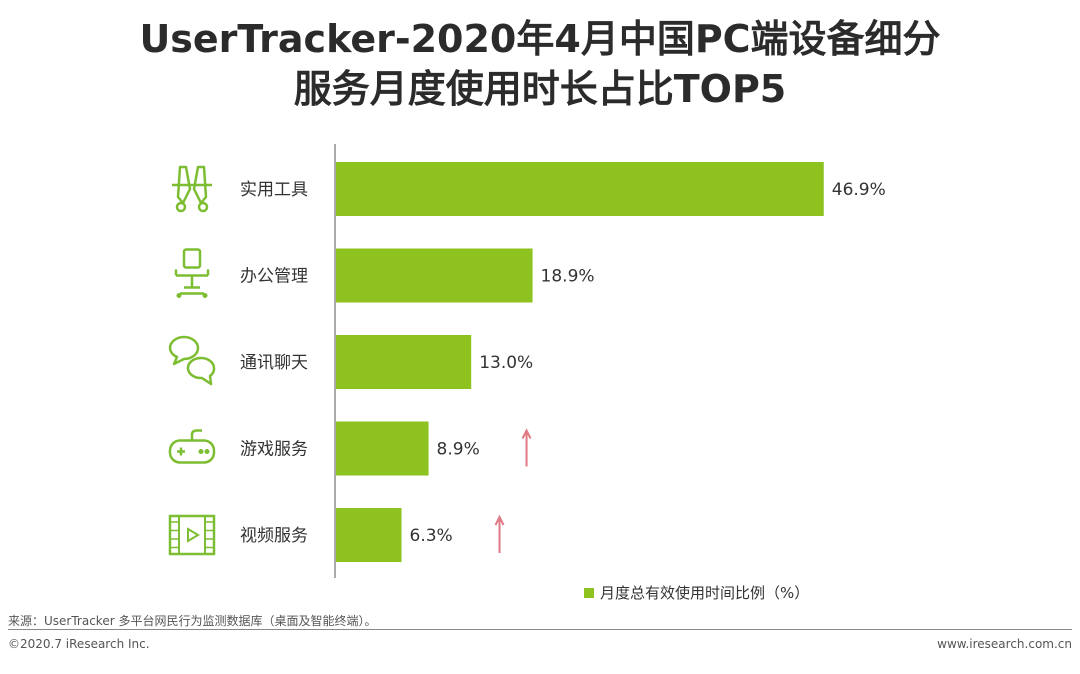 This screenshot has height=674, width=1080. Describe the element at coordinates (79, 644) in the screenshot. I see `copyright: ©2020.7 iResearch Inc.` at that location.